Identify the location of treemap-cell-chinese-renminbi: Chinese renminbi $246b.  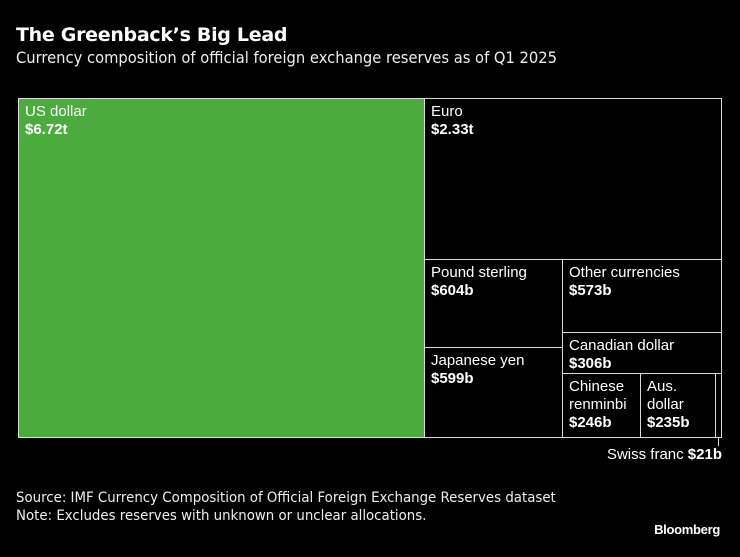
(601, 405).